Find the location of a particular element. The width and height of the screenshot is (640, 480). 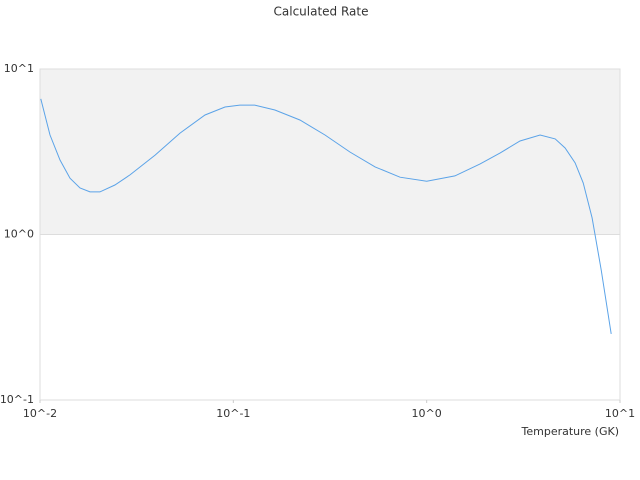

x-tick-label: 10^-2 is located at coordinates (40, 413).